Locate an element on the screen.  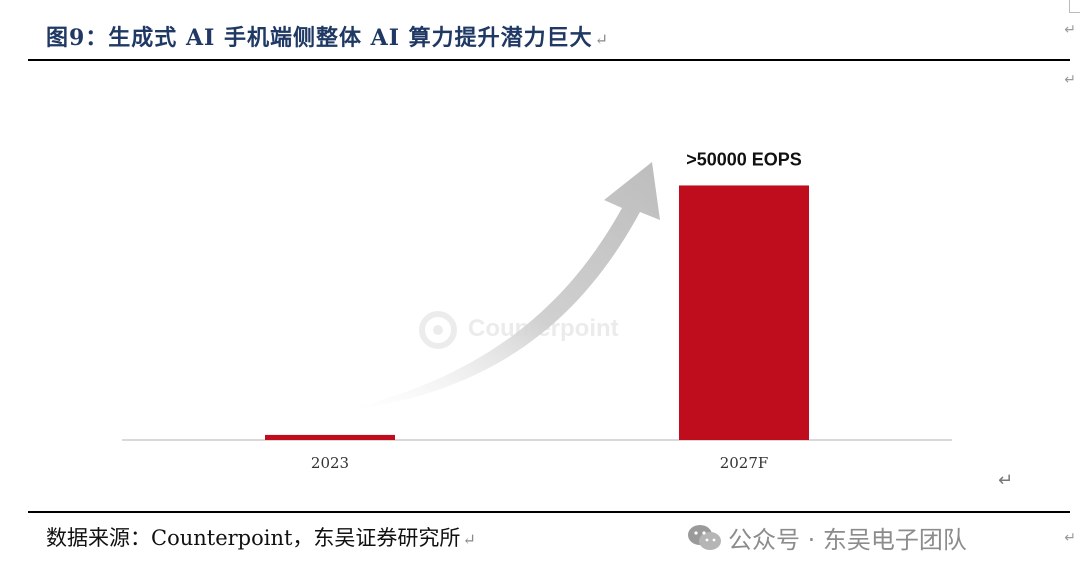
data-label: >50000 EOPS is located at coordinates (744, 159).